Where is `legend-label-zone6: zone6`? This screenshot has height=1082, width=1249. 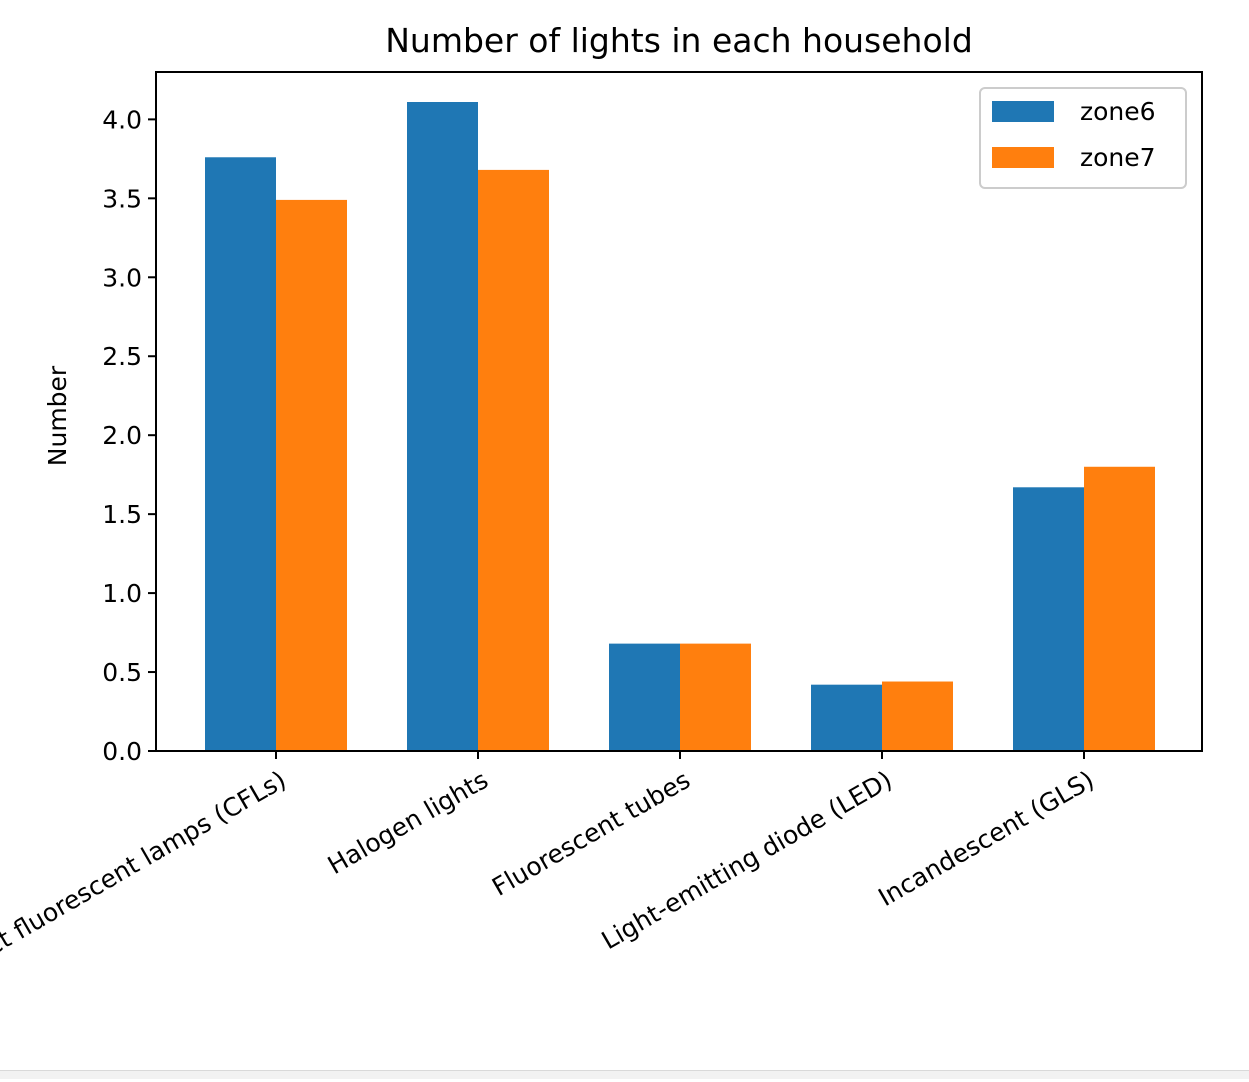
legend-label-zone6: zone6 is located at coordinates (1118, 111).